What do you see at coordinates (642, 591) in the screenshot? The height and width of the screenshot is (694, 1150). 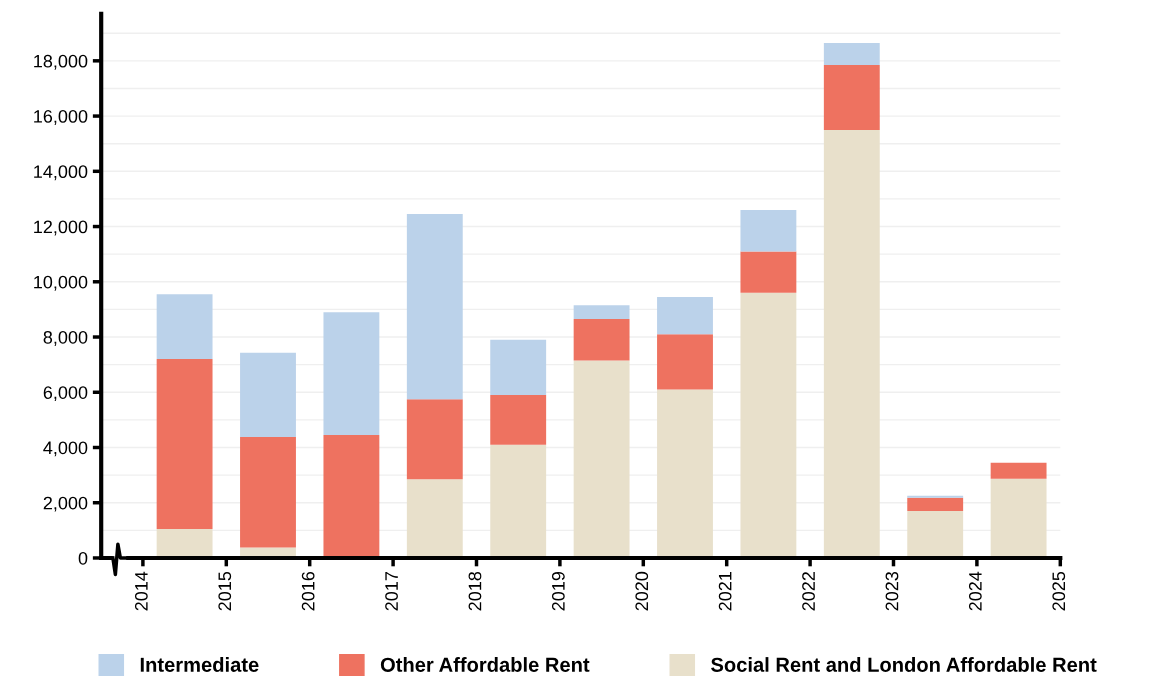 I see `x-tick-label: 2020` at bounding box center [642, 591].